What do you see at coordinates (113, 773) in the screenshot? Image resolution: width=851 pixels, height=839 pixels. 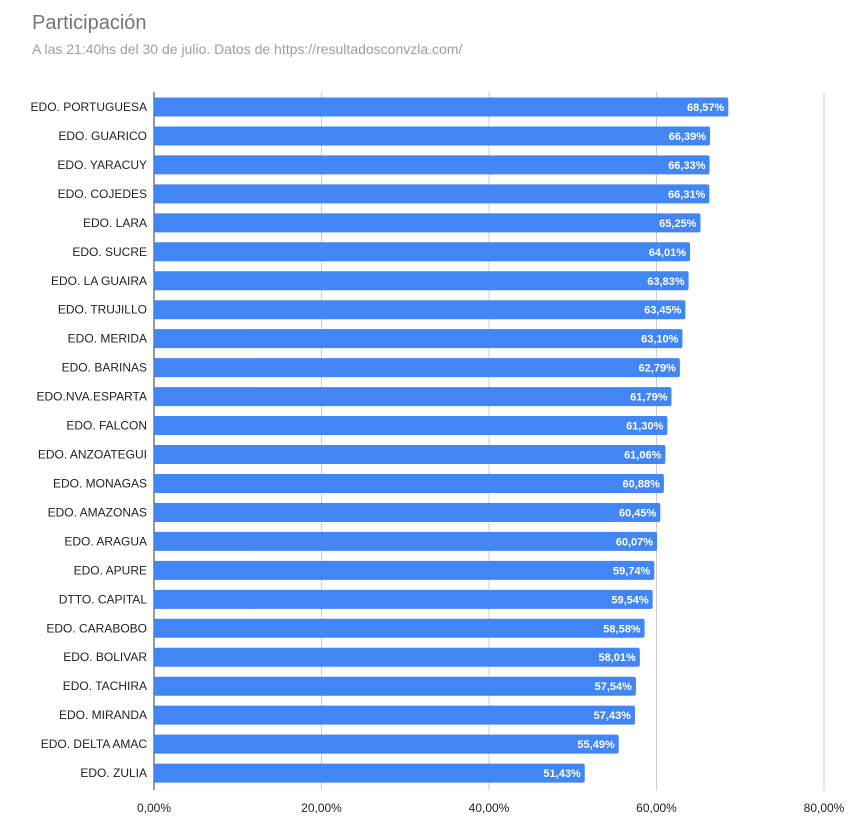 I see `category-label: EDO. ZULIA` at bounding box center [113, 773].